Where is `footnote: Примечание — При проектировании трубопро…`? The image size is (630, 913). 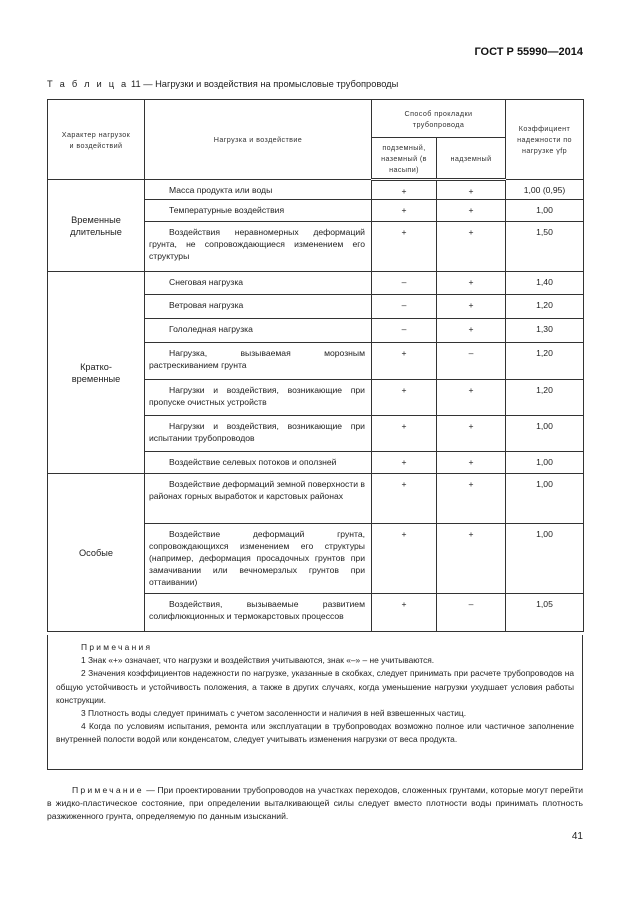
footnote: Примечание — При проектировании трубопро… is located at coordinates (315, 803).